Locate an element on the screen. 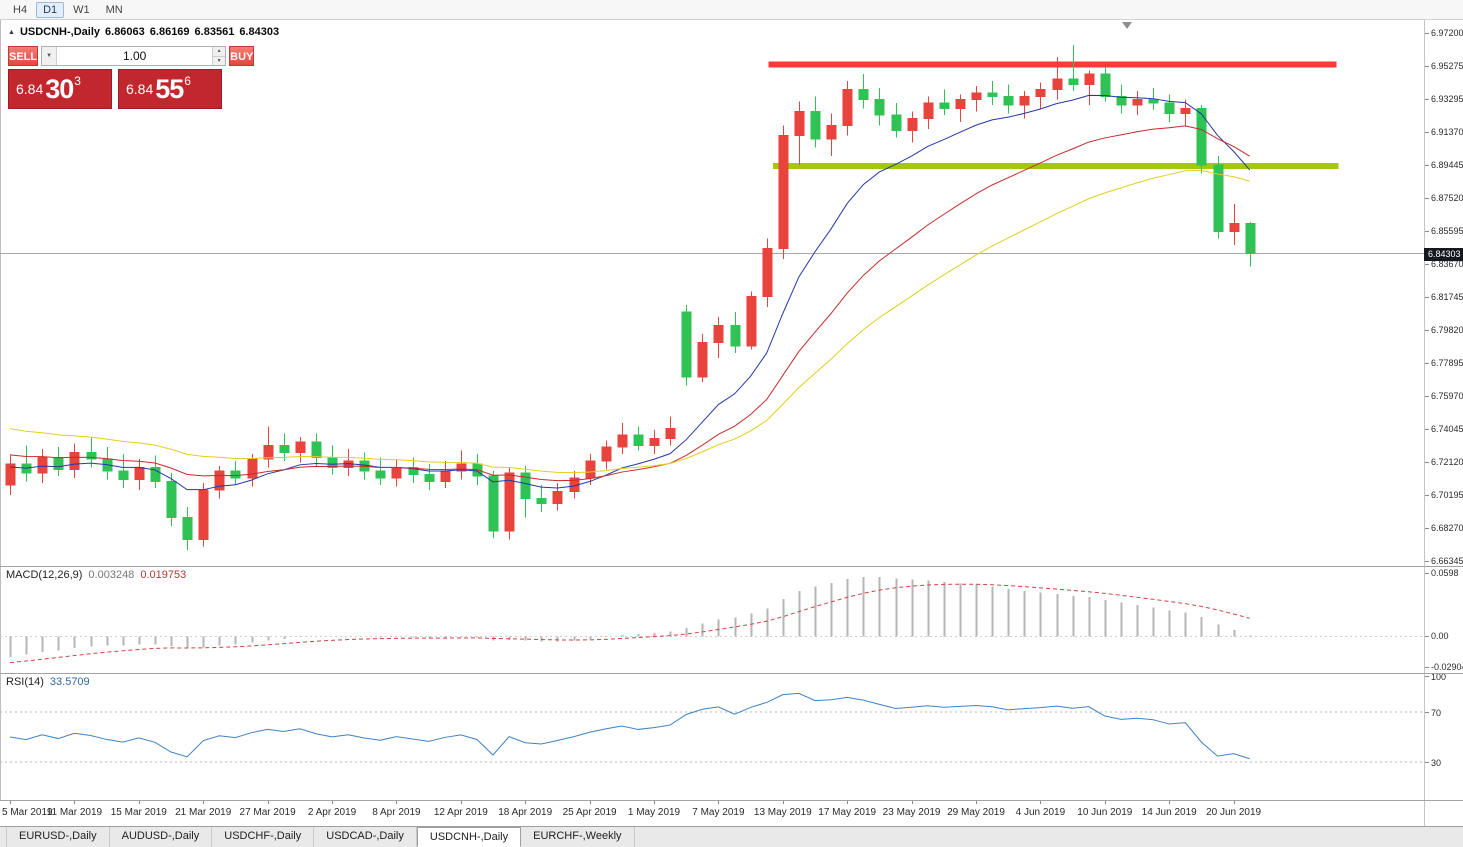  time-axis-label: 27 Mar 2019 is located at coordinates (267, 812).